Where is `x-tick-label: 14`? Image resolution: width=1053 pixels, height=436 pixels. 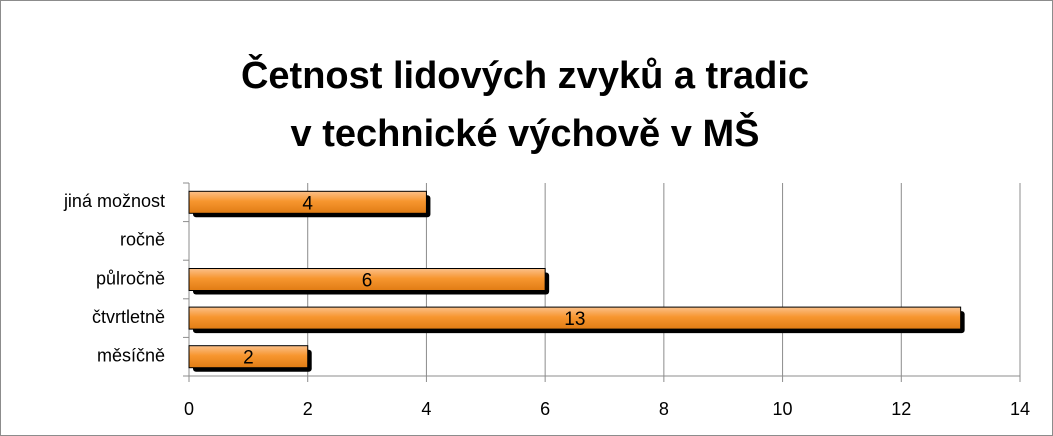
x-tick-label: 14 is located at coordinates (1020, 409).